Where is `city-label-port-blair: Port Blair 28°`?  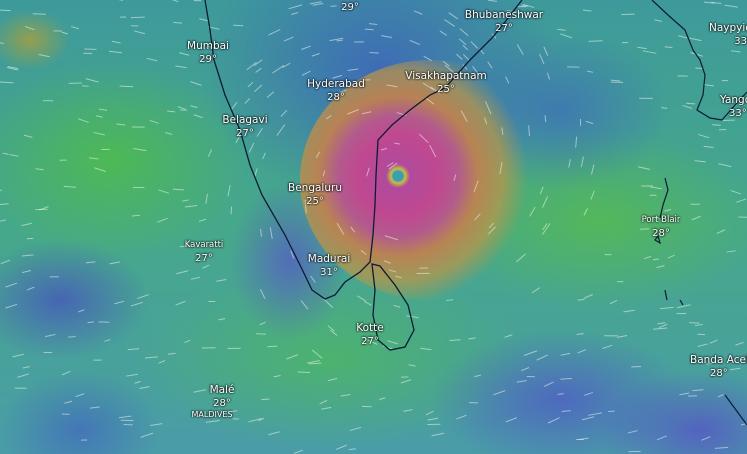 city-label-port-blair: Port Blair 28° is located at coordinates (661, 227).